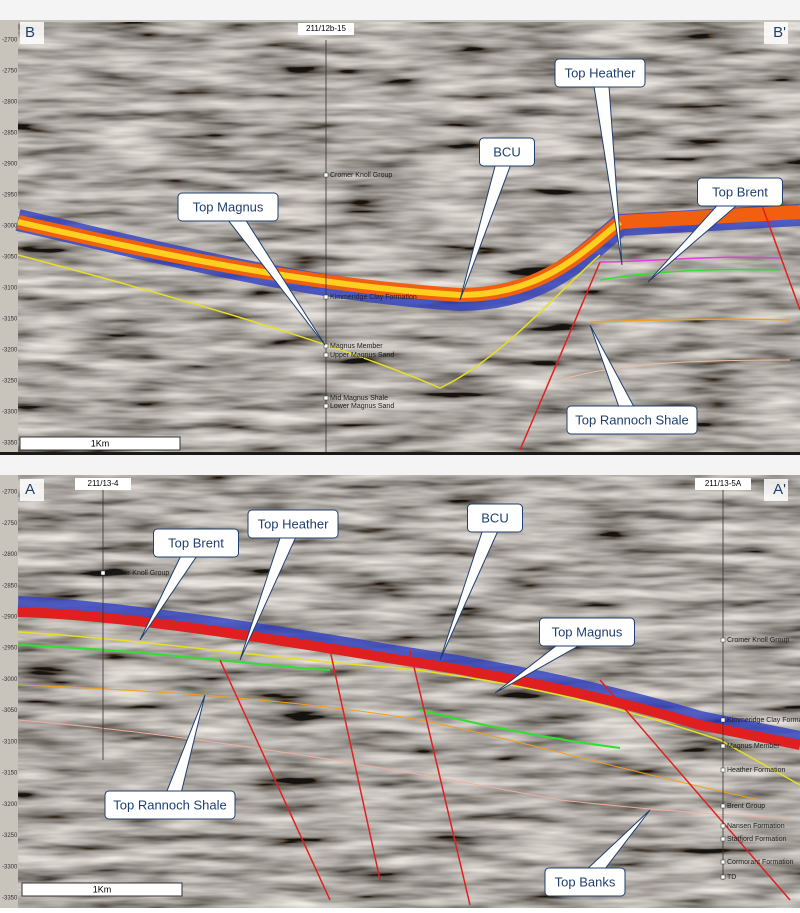  Describe the element at coordinates (757, 839) in the screenshot. I see `formation-label: Statfjord Formation` at that location.